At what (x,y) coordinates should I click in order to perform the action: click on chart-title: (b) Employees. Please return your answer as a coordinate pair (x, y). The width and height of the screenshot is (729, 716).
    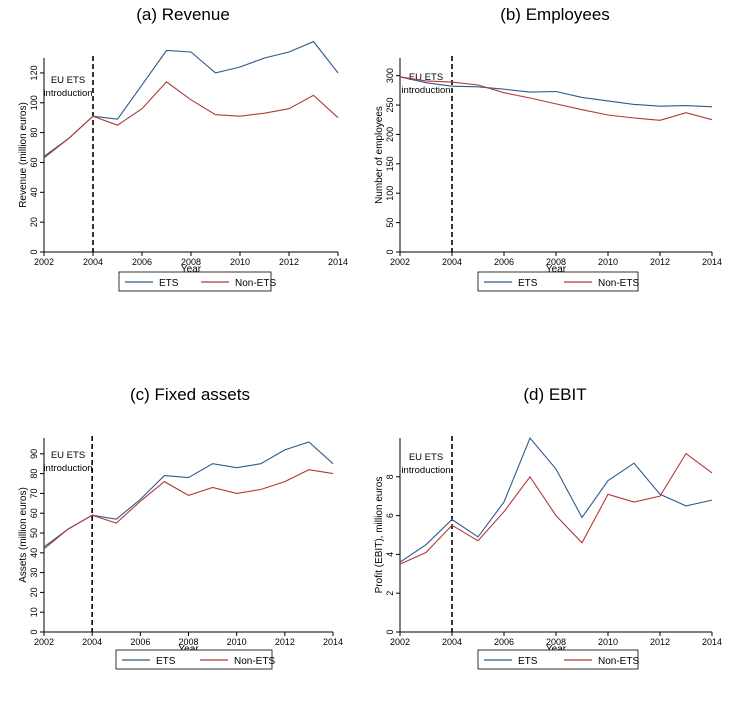
    Looking at the image, I should click on (555, 14).